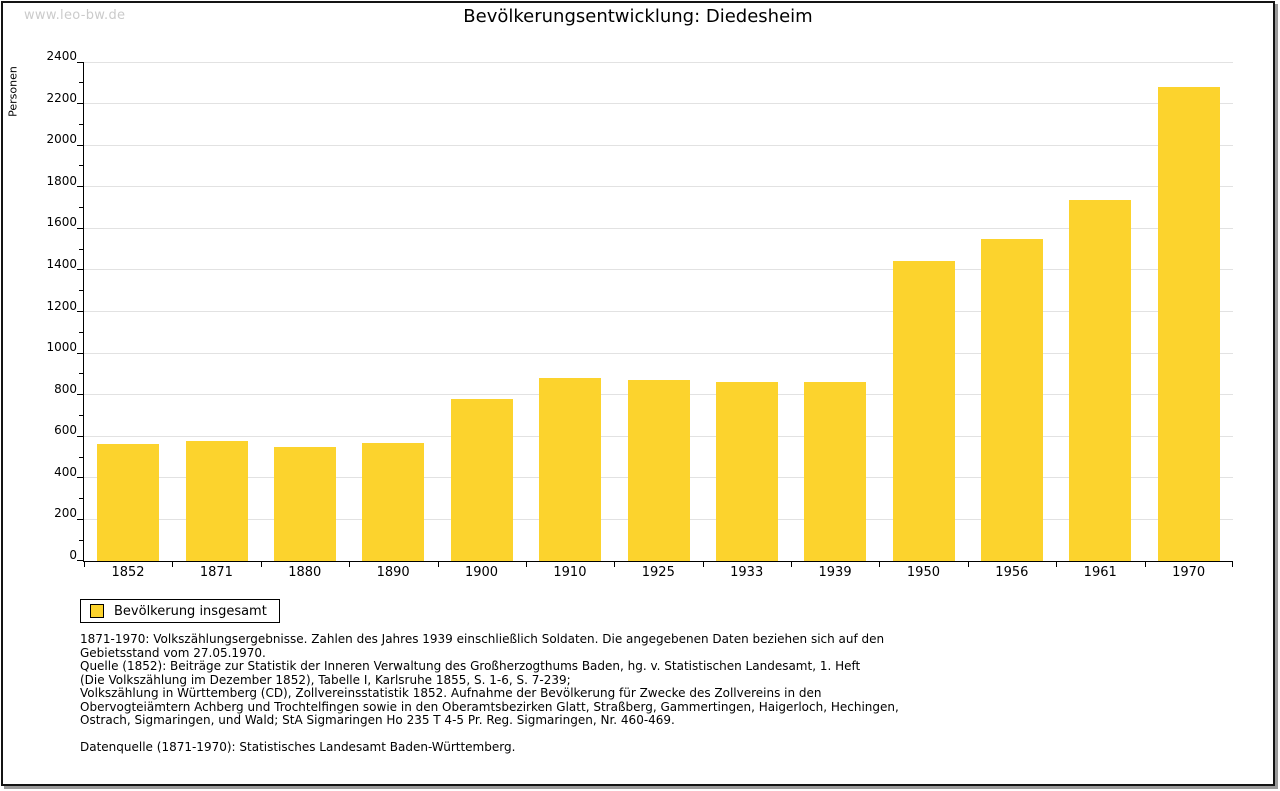 The width and height of the screenshot is (1280, 791). What do you see at coordinates (61, 305) in the screenshot?
I see `y-axis-tick-label: 1200` at bounding box center [61, 305].